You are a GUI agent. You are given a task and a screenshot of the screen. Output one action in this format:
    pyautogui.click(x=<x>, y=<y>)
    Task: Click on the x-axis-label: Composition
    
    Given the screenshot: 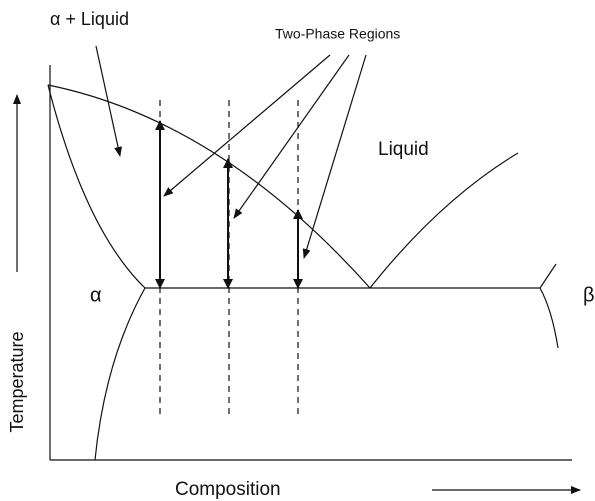 What is the action you would take?
    pyautogui.click(x=228, y=489)
    